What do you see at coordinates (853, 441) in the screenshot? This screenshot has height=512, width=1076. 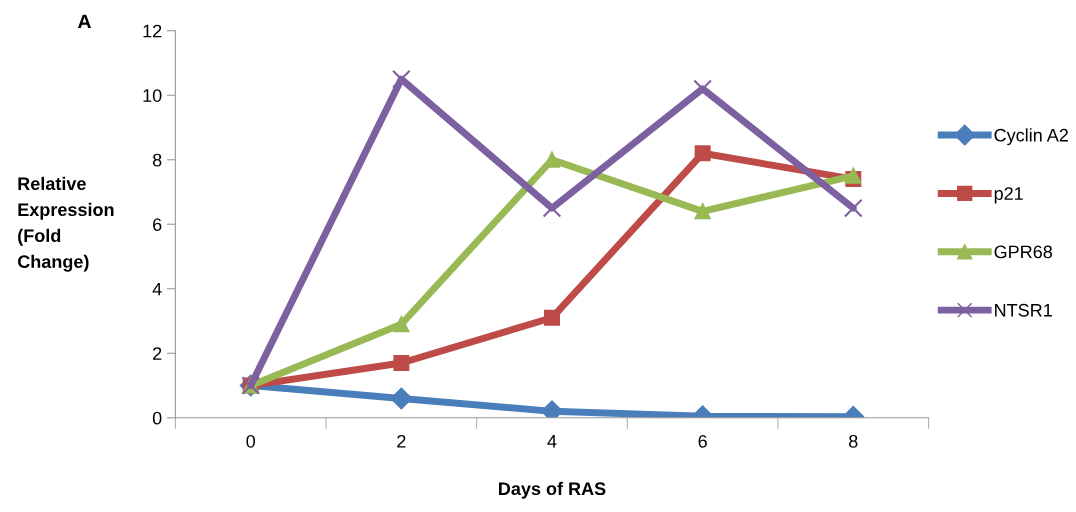 I see `x-tick-label: 8` at bounding box center [853, 441].